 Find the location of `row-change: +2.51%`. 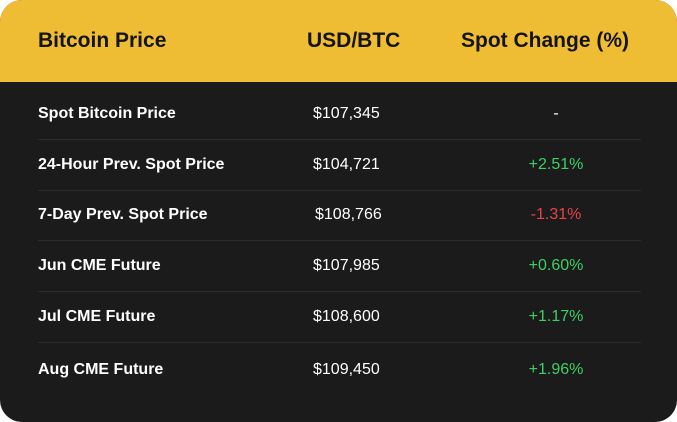

row-change: +2.51% is located at coordinates (556, 164).